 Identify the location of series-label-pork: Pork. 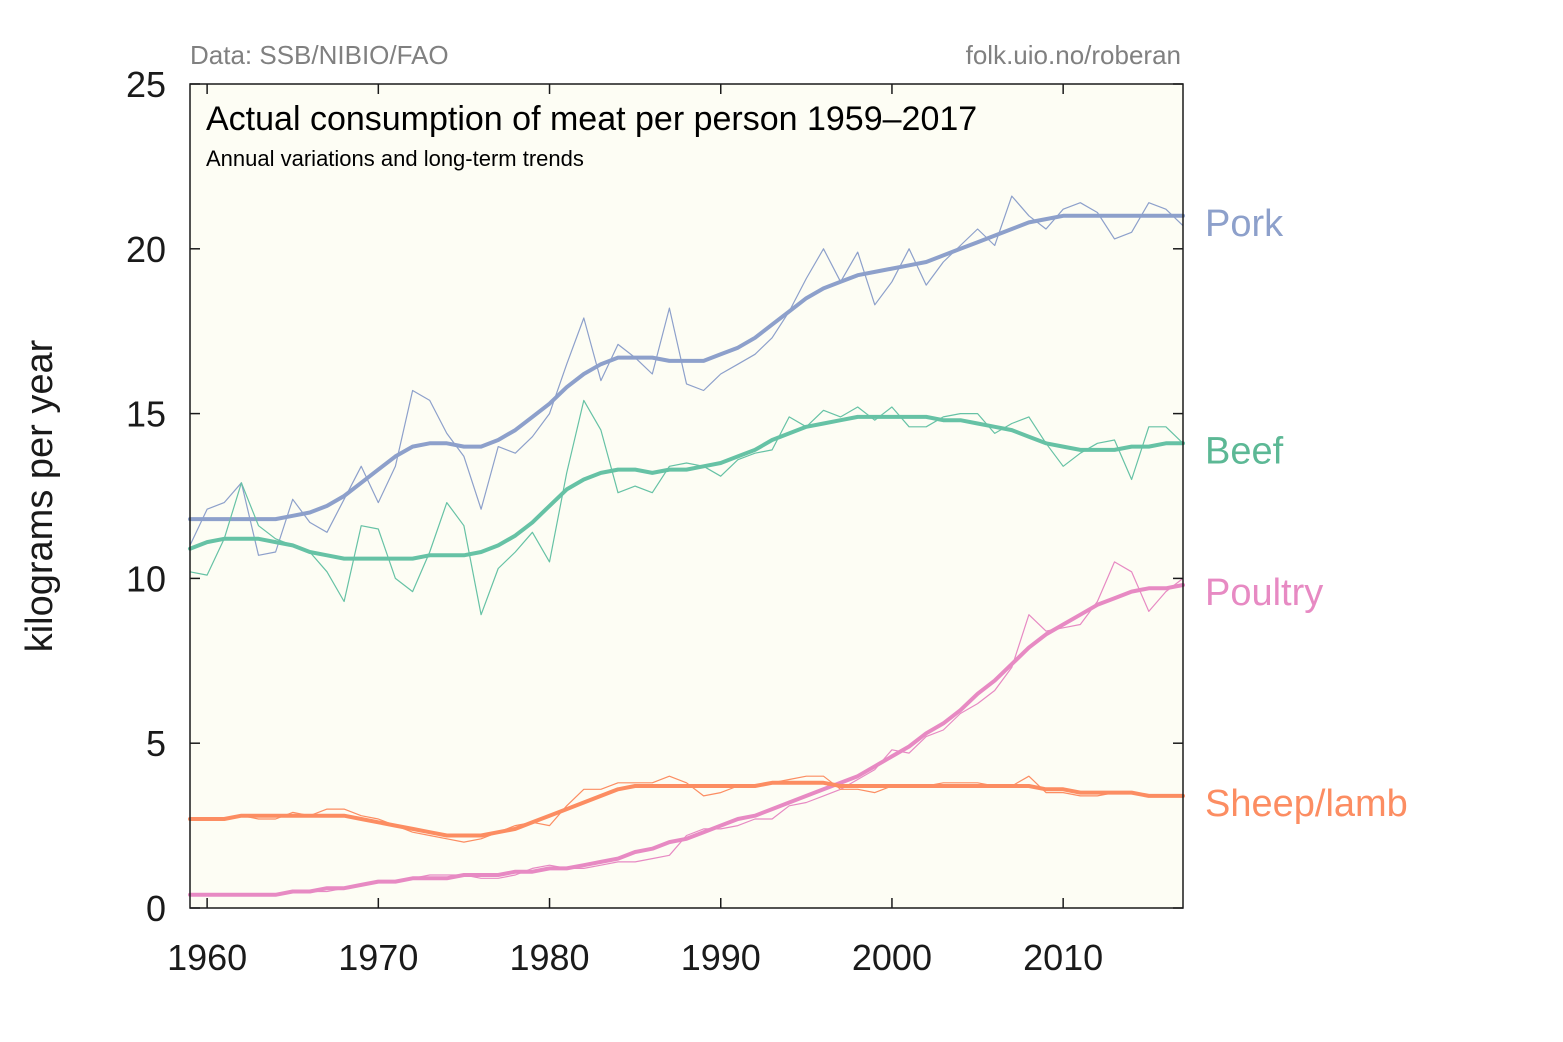
(1244, 224).